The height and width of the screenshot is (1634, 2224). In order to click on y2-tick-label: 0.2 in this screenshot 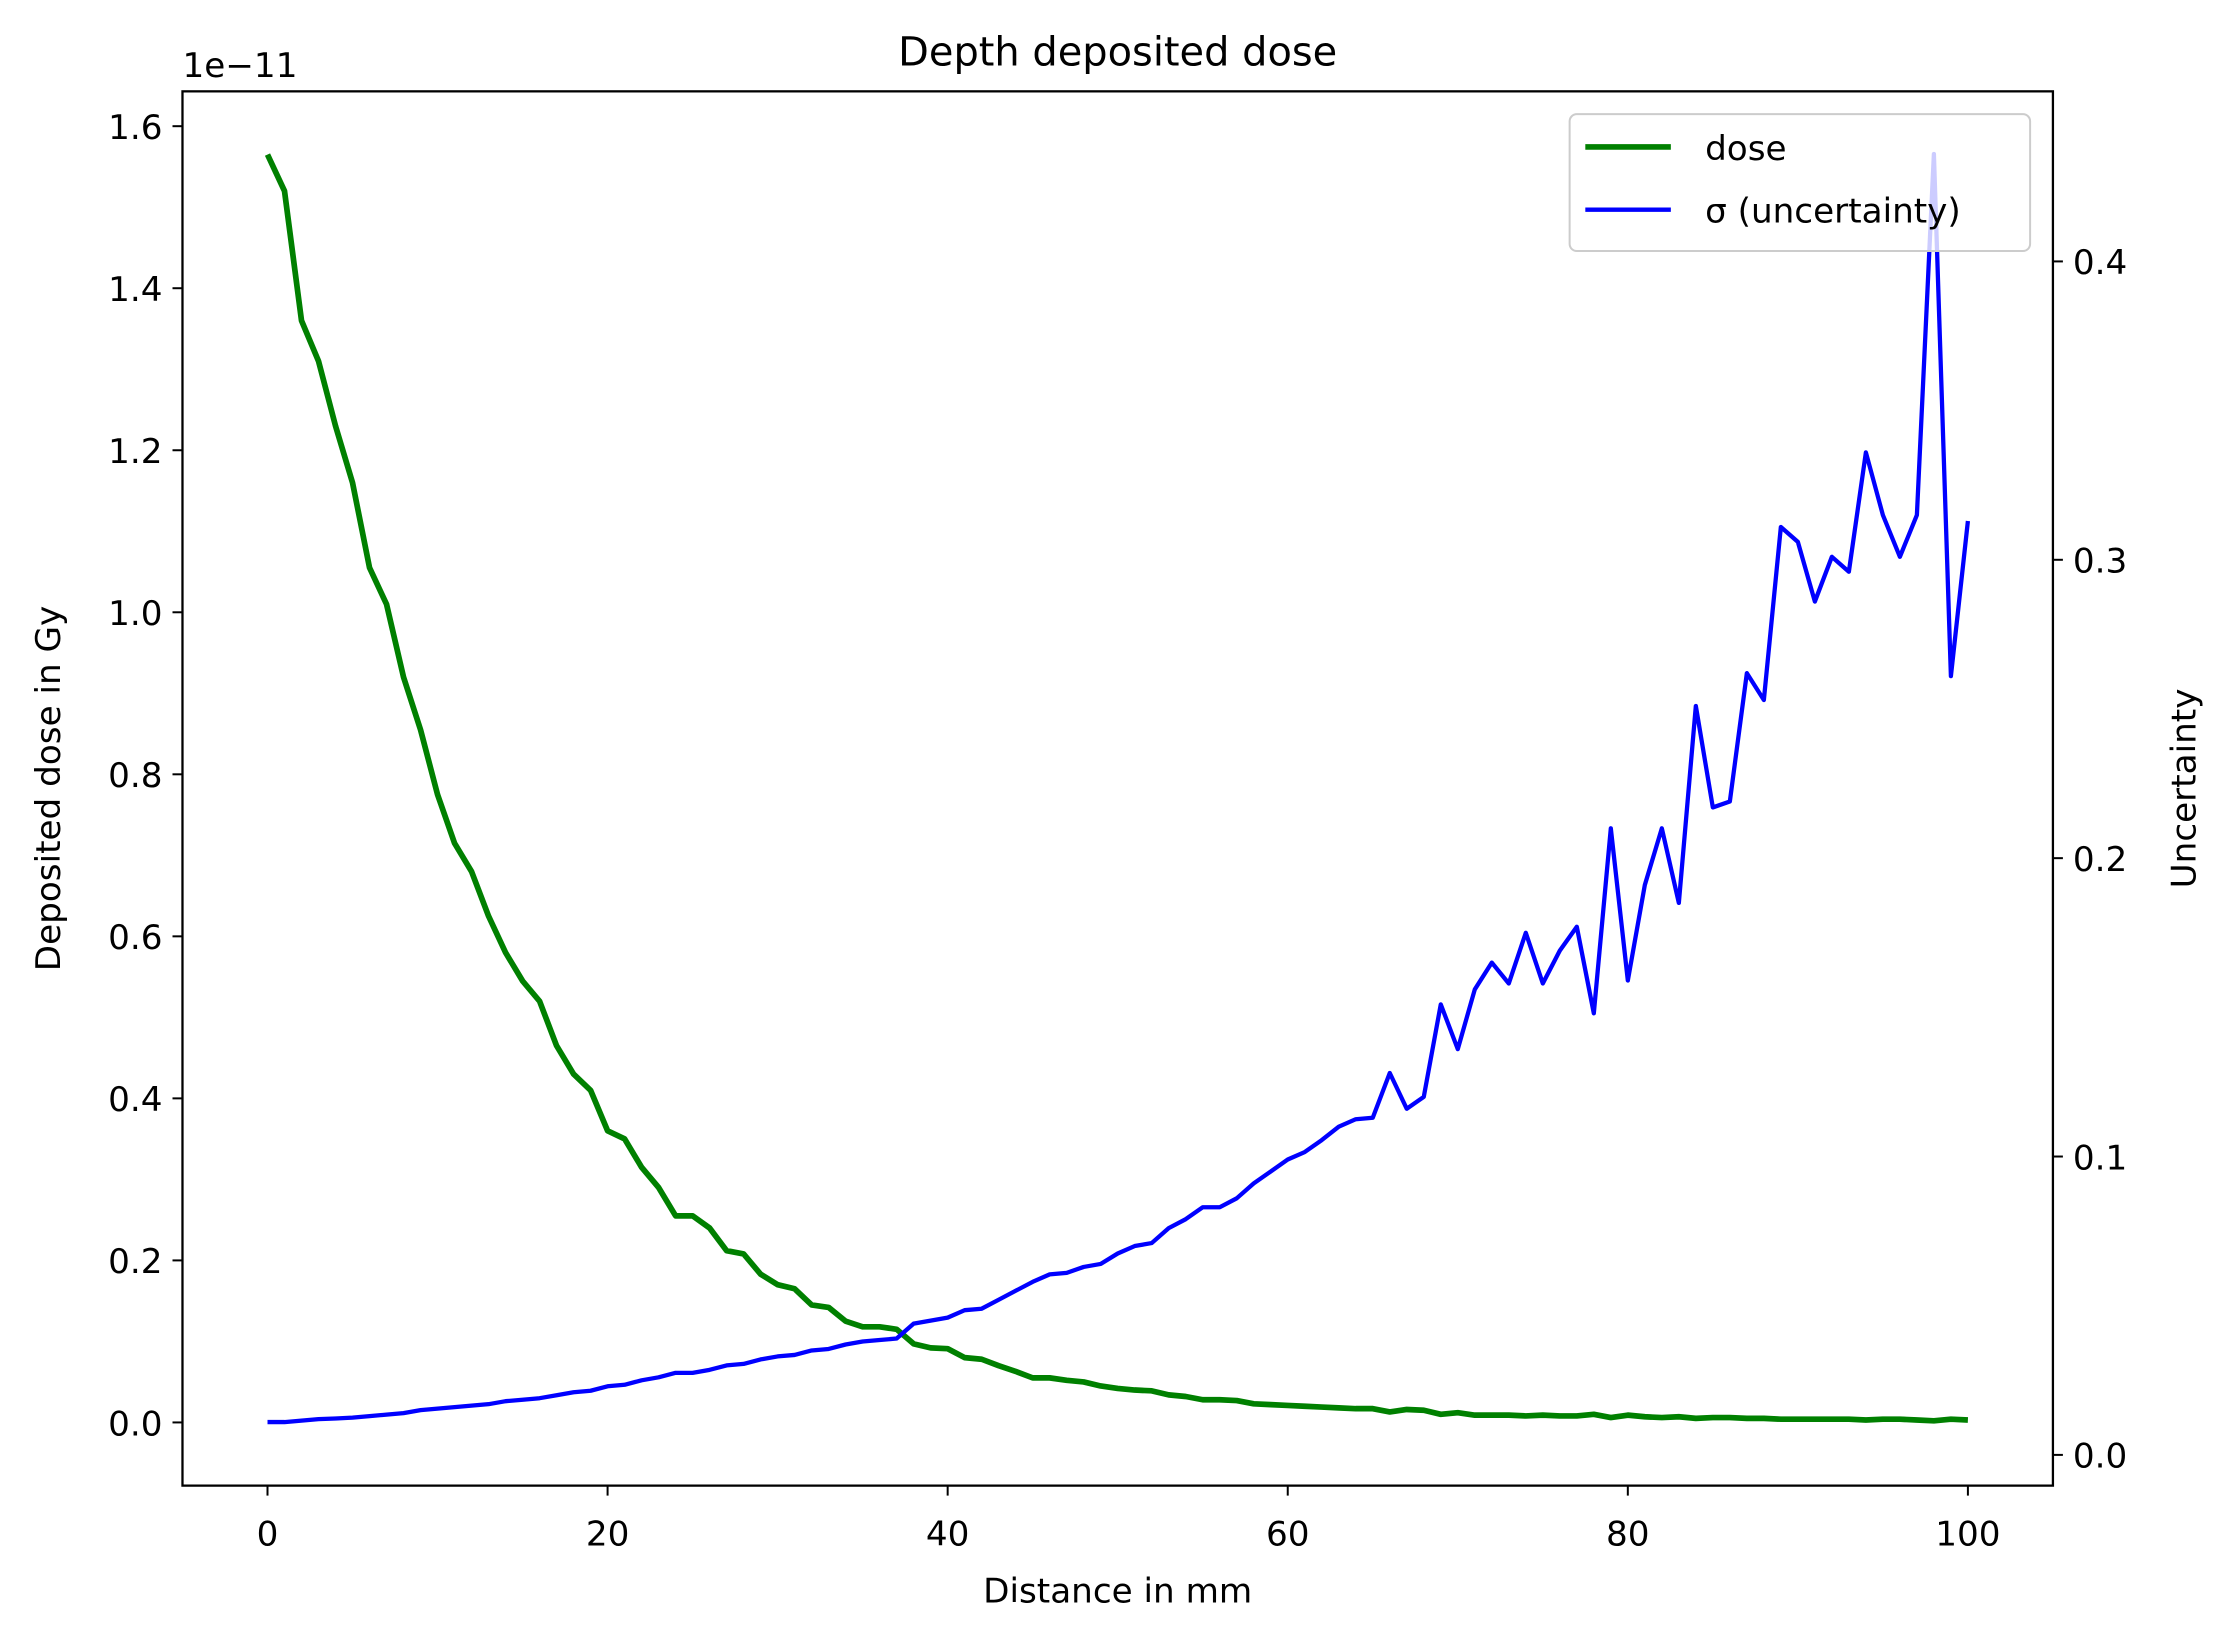, I will do `click(2100, 860)`.